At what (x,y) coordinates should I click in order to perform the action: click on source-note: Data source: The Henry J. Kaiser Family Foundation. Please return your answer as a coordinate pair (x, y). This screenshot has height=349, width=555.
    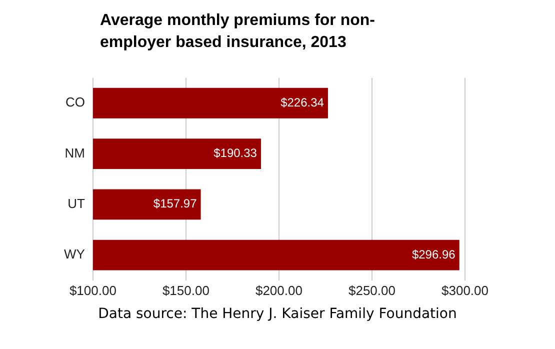
    Looking at the image, I should click on (277, 314).